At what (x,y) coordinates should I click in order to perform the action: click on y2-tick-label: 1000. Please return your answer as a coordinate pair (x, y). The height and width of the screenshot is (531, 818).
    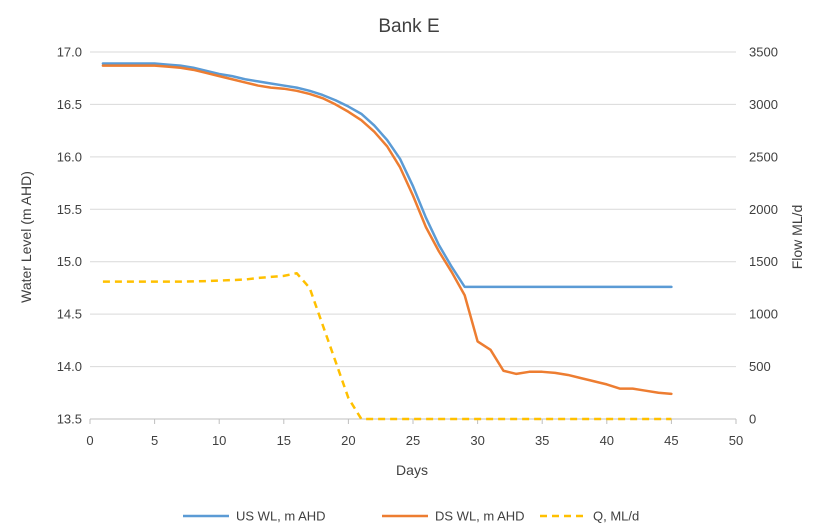
    Looking at the image, I should click on (763, 314).